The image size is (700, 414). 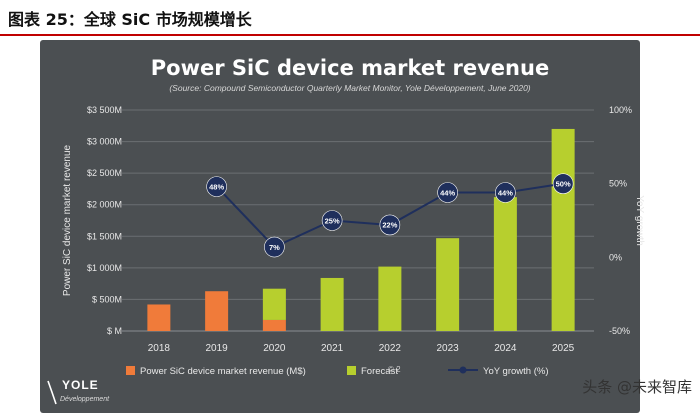 What do you see at coordinates (563, 348) in the screenshot?
I see `x-tick-label: 2025` at bounding box center [563, 348].